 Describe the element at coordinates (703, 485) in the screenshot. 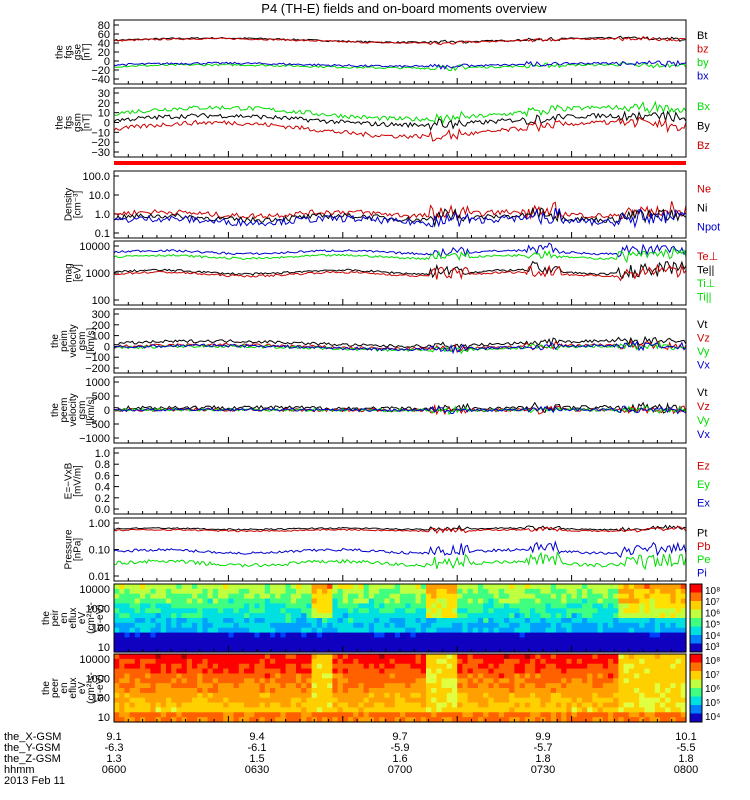

I see `legend-entry: Ey` at that location.